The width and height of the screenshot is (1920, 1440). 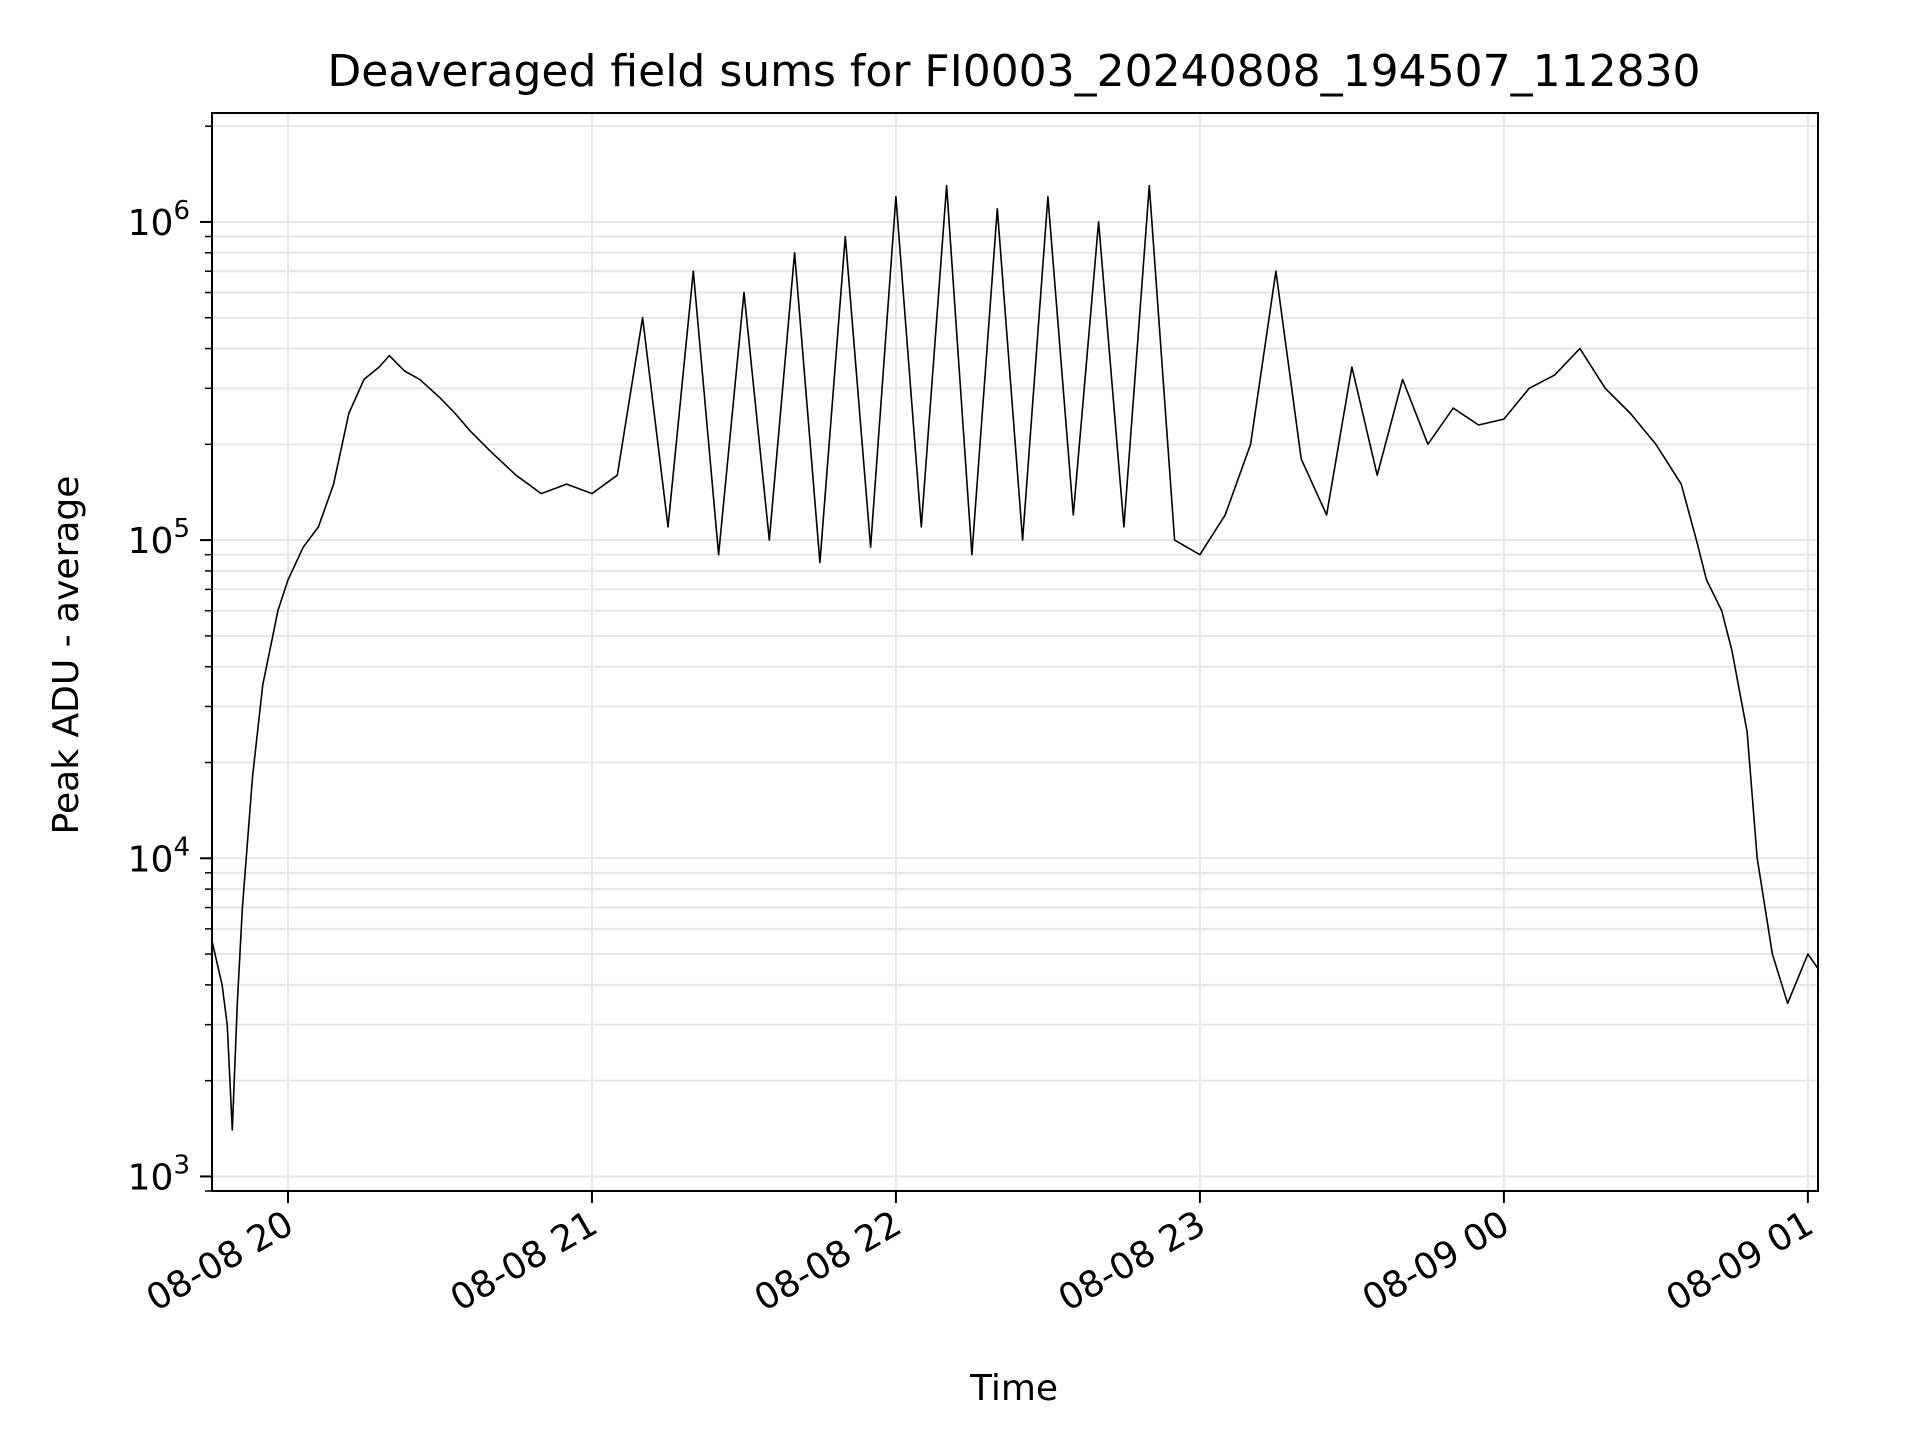 I want to click on y-tick-label: 10⁵, so click(x=159, y=538).